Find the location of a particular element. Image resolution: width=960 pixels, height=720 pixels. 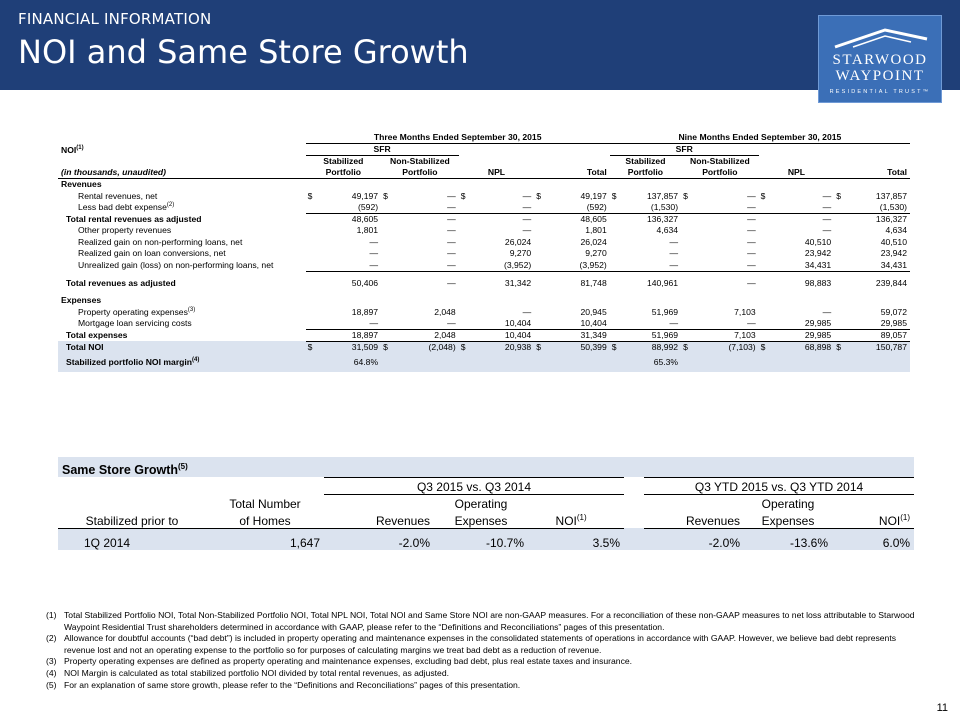

cell-value: 89,057 is located at coordinates (878, 335).